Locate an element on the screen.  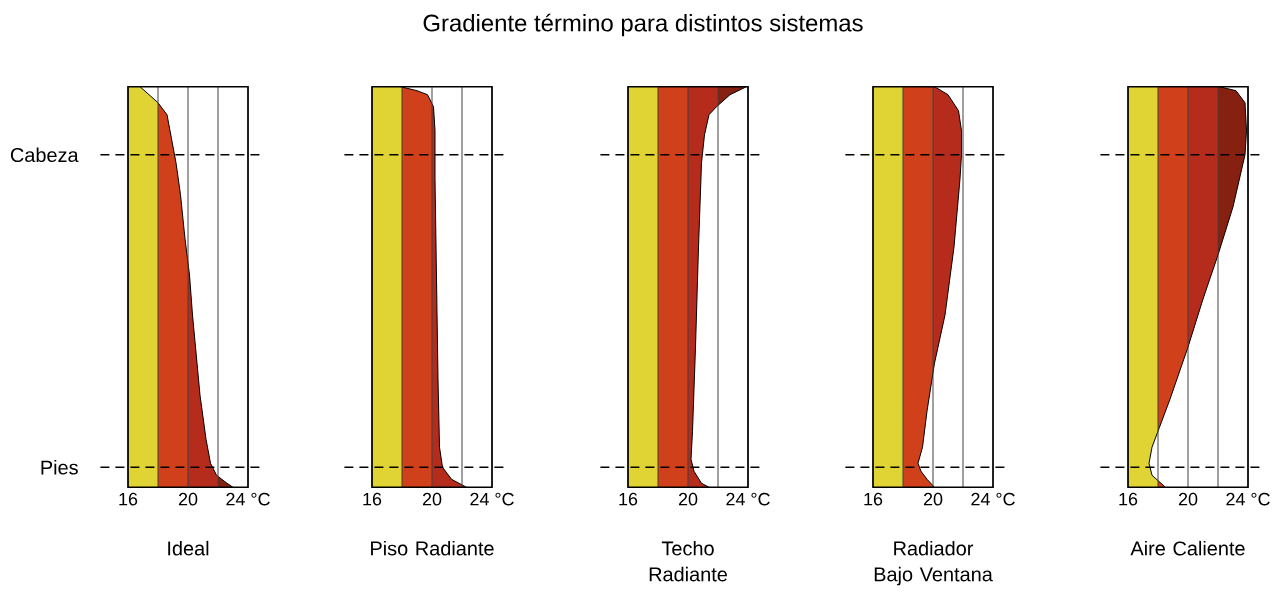
ref-line-label: Cabeza is located at coordinates (44, 155).